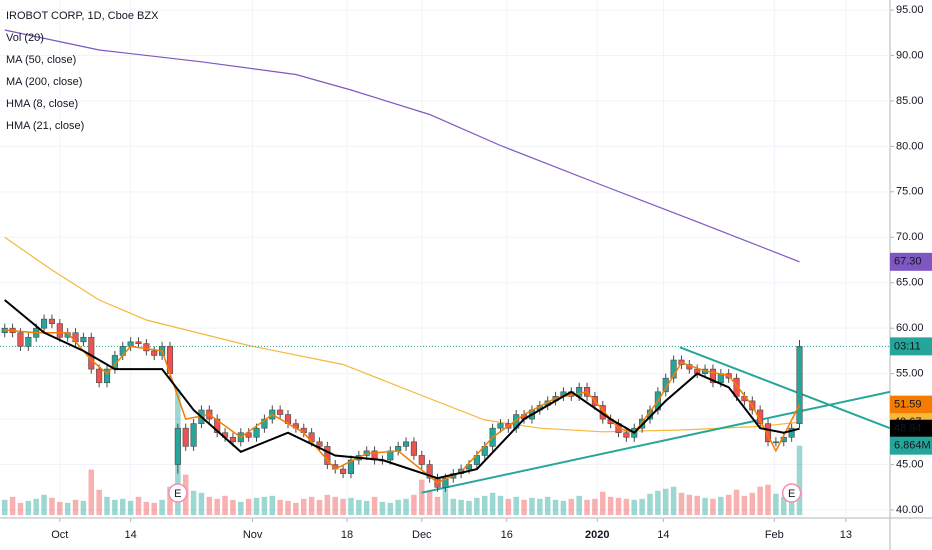 The image size is (932, 550). I want to click on x-tick-label: Nov, so click(253, 535).